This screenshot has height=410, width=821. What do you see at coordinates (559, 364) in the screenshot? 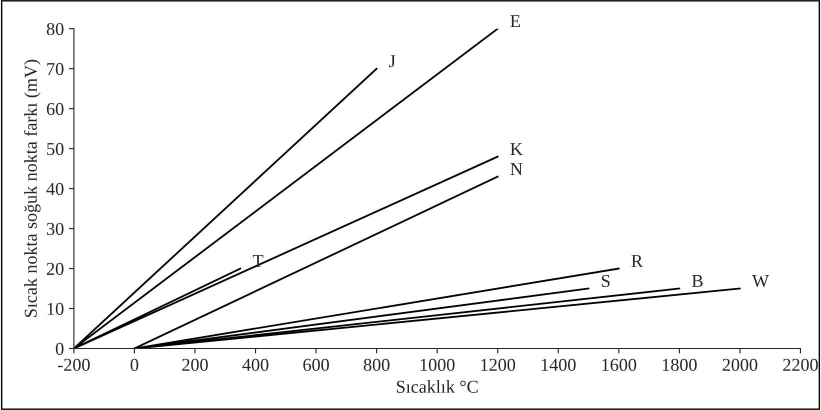
I see `x-tick-label: 1400` at bounding box center [559, 364].